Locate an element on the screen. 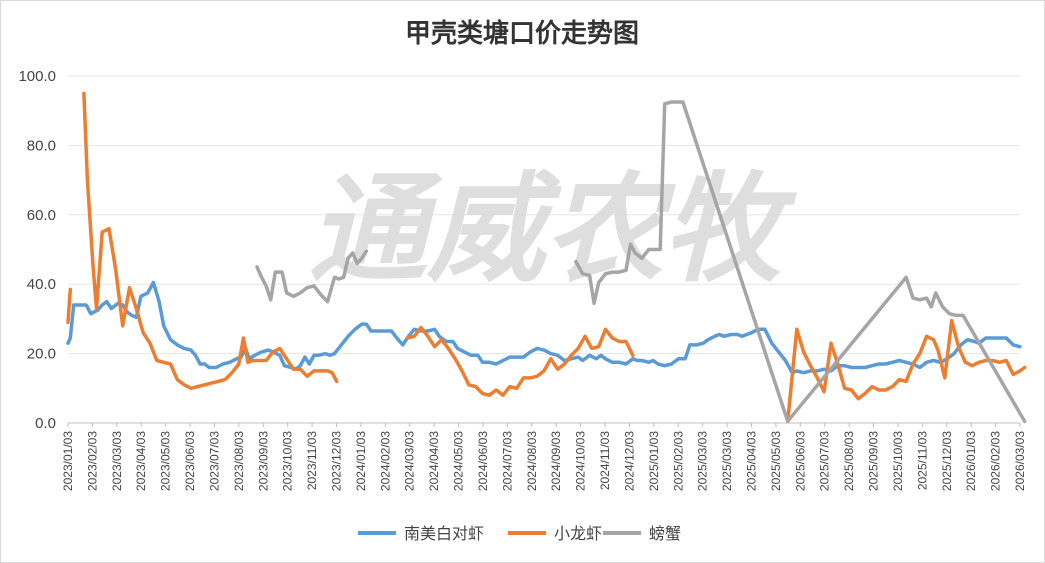 This screenshot has height=563, width=1045. legend-label: 小龙虾 is located at coordinates (578, 533).